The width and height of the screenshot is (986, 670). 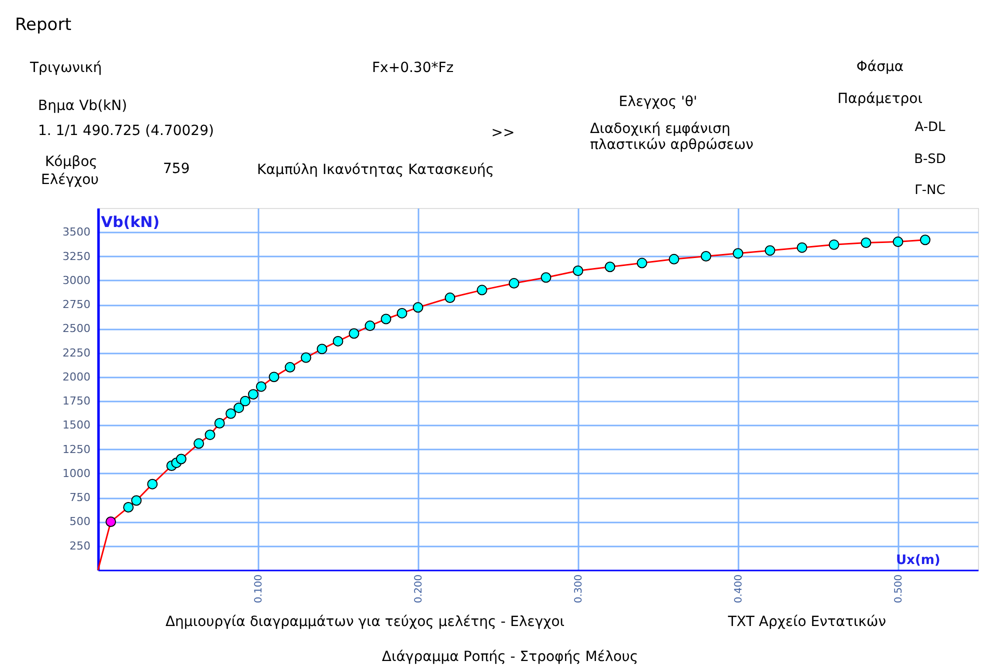 What do you see at coordinates (930, 190) in the screenshot?
I see `text: Γ-NC` at bounding box center [930, 190].